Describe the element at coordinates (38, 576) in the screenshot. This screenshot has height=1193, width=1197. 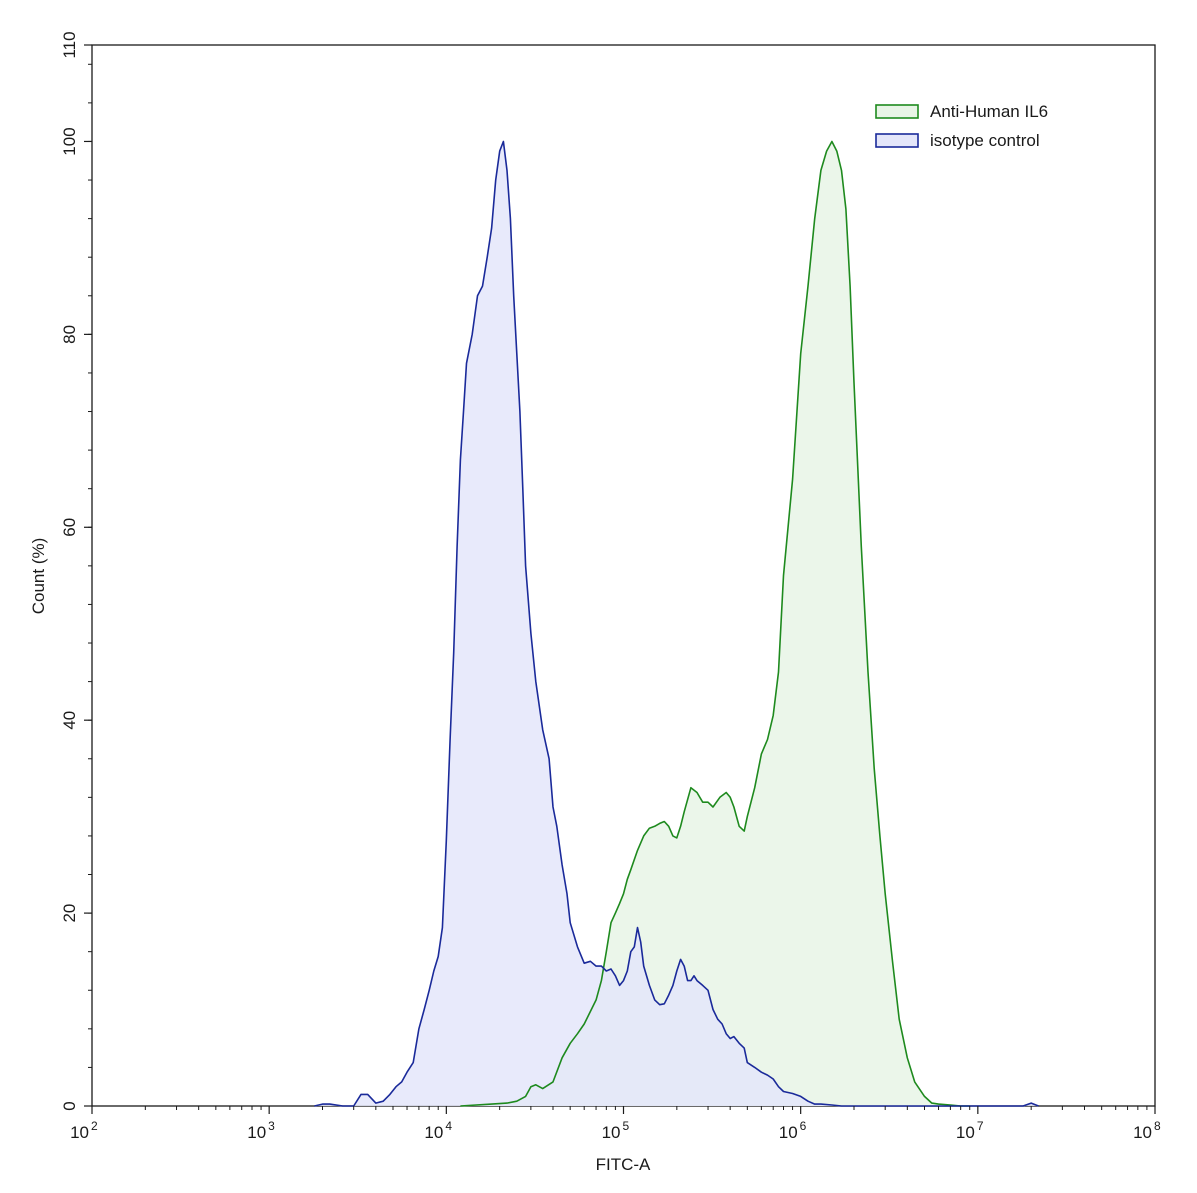
I see `y-axis-title: Count (%)` at that location.